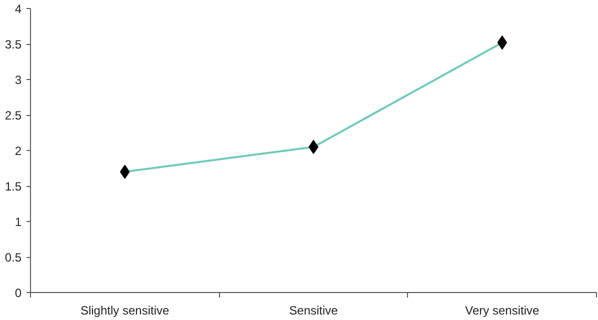  I want to click on y-tick-label: 2, so click(18, 151).